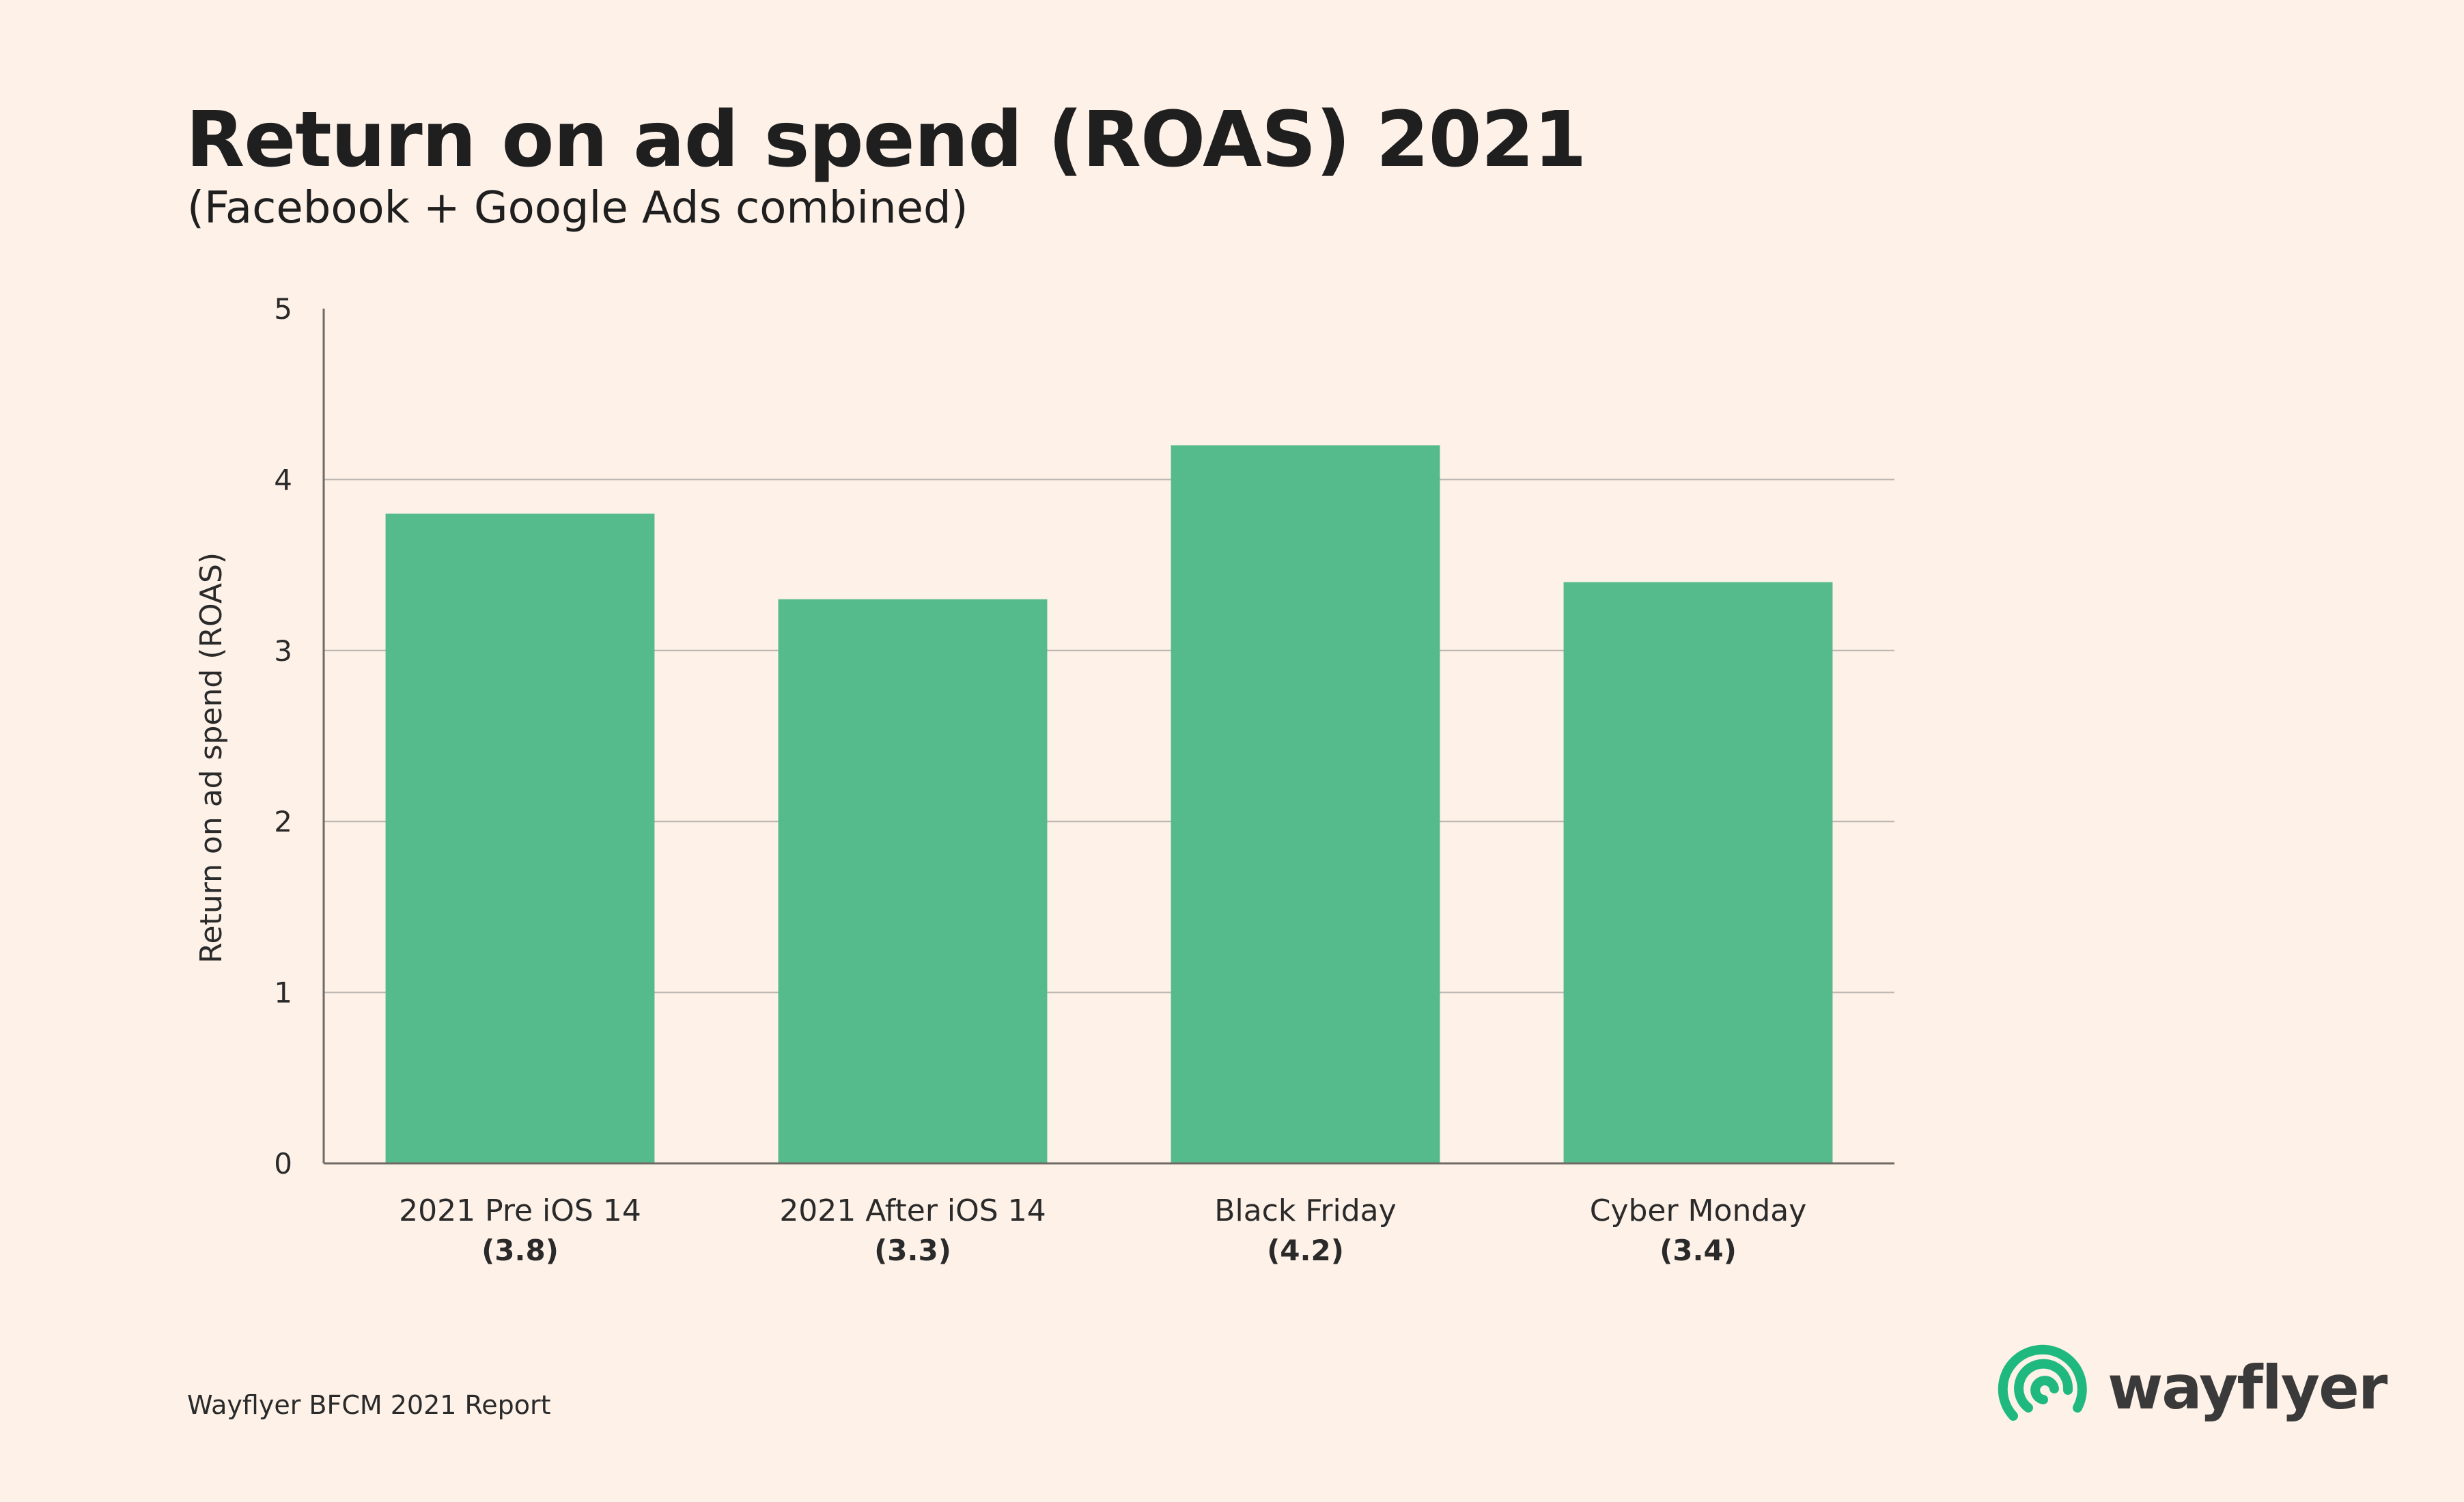  Describe the element at coordinates (886, 140) in the screenshot. I see `chart-title: Return on ad spend (ROAS) 2021` at that location.